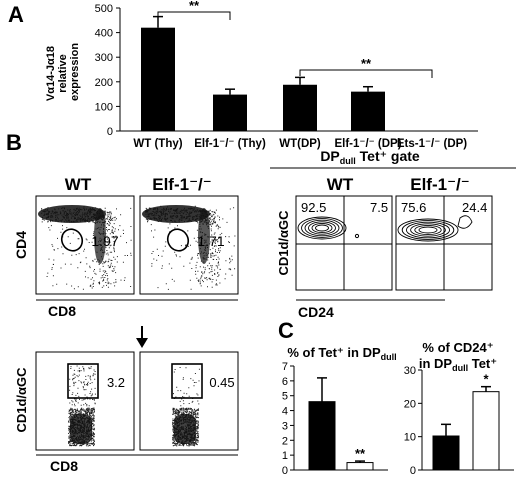  I want to click on panel-label-c: C, so click(286, 330).